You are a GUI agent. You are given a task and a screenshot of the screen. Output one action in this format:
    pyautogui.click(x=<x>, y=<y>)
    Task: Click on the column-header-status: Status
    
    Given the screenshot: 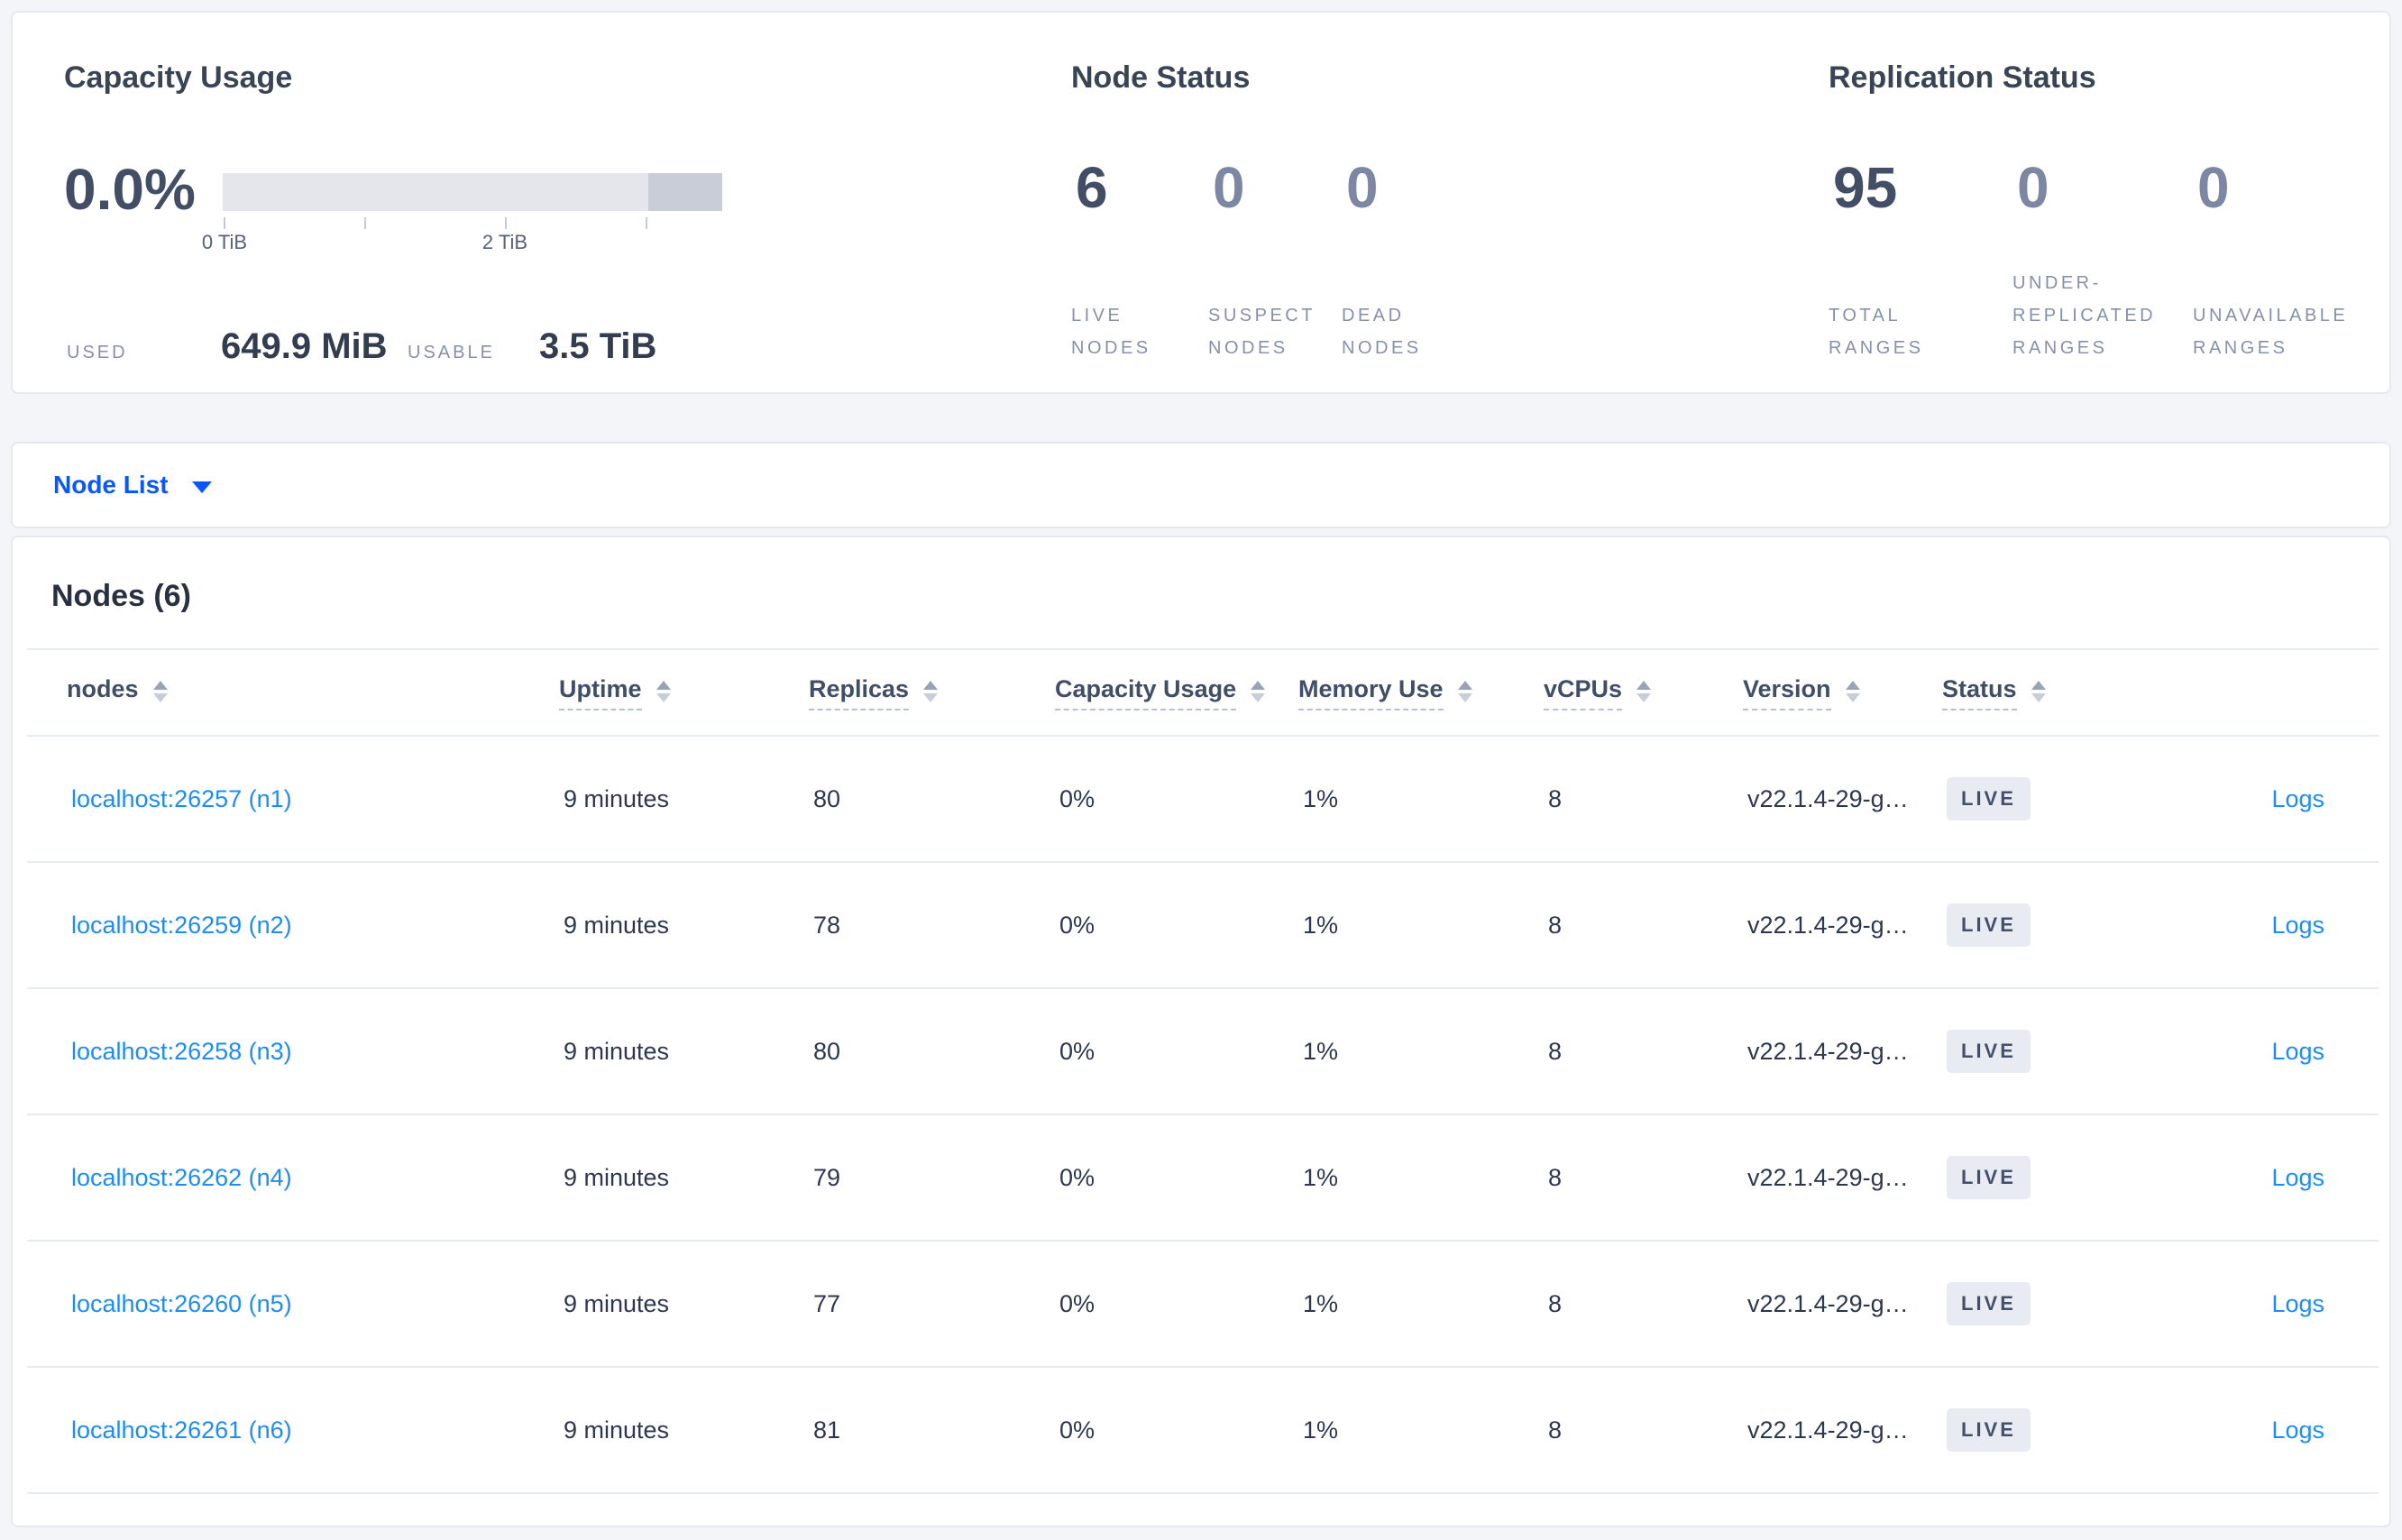 What is the action you would take?
    pyautogui.click(x=2050, y=693)
    